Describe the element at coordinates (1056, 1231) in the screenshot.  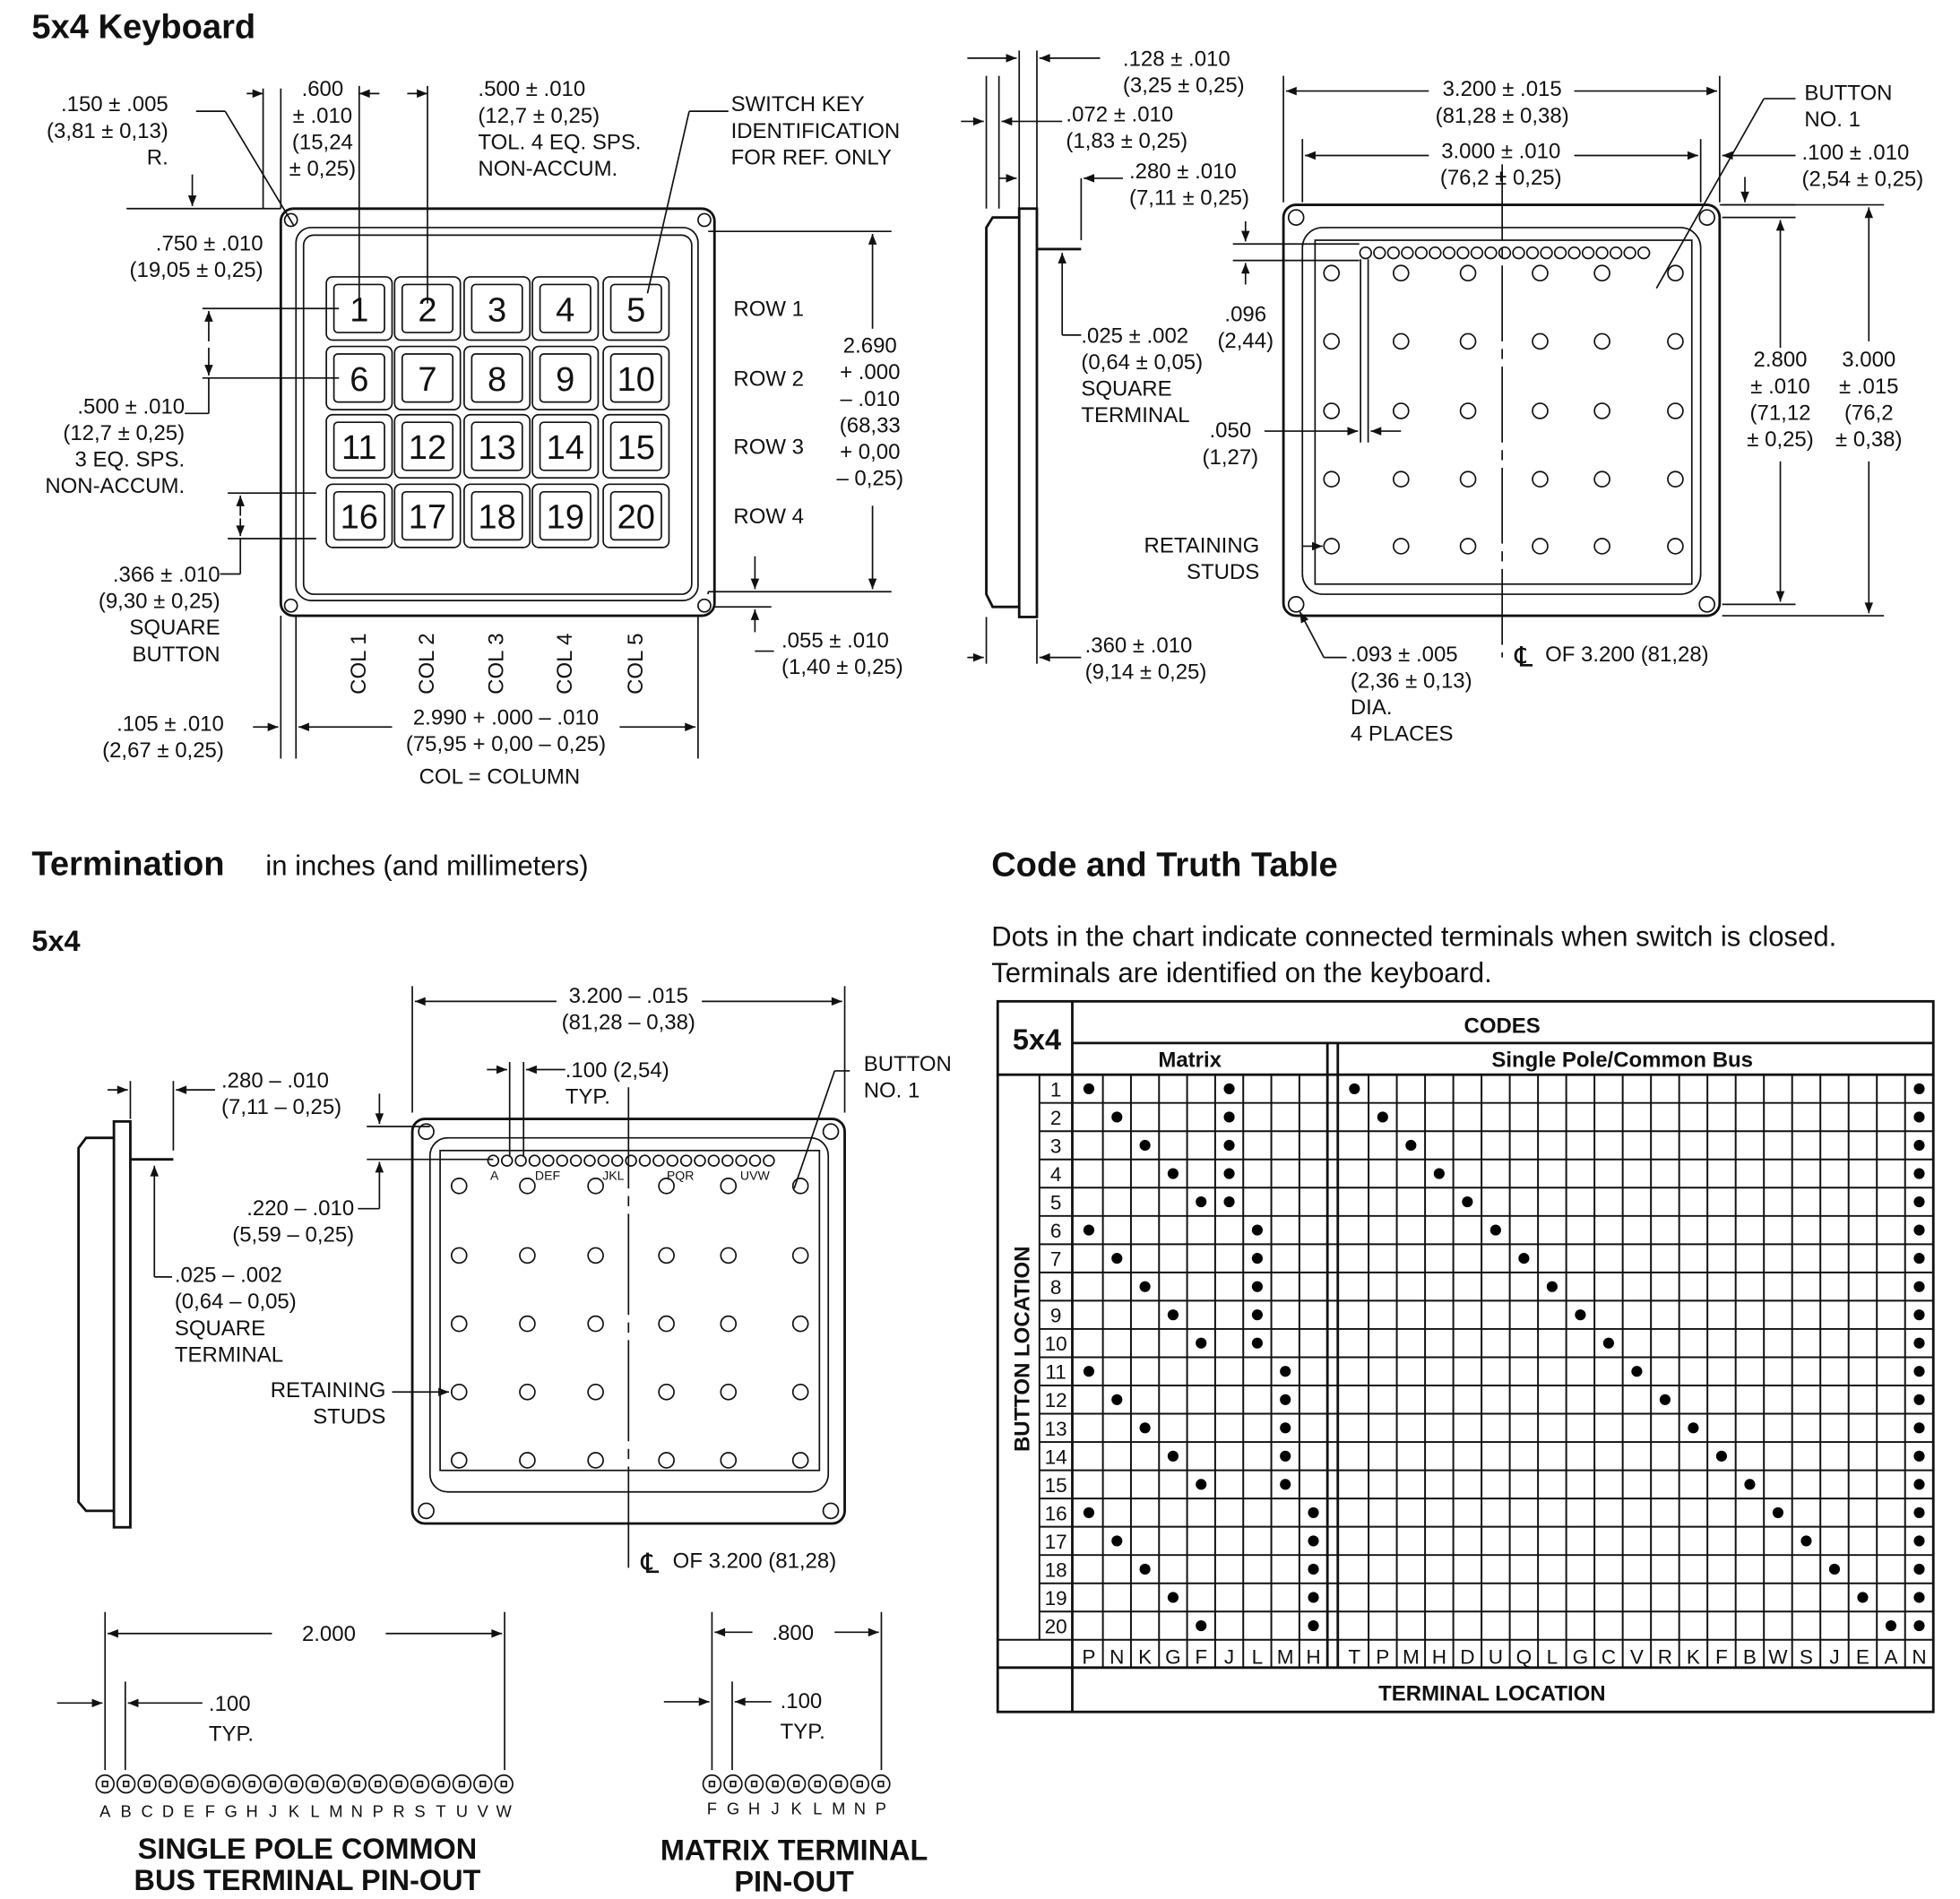
I see `button-number: 6` at that location.